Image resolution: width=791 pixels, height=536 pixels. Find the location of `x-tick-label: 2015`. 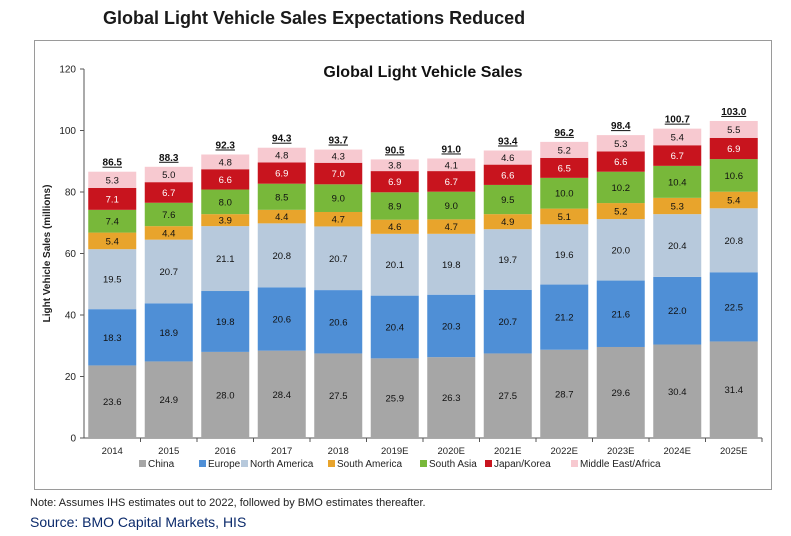

x-tick-label: 2015 is located at coordinates (168, 451).